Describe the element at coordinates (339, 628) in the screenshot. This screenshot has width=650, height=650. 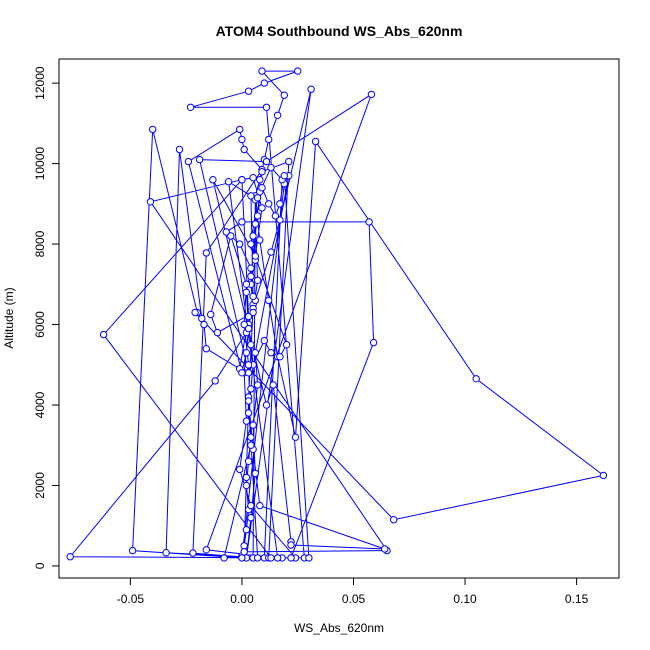
I see `x-axis-title: WS_Abs_620nm` at that location.